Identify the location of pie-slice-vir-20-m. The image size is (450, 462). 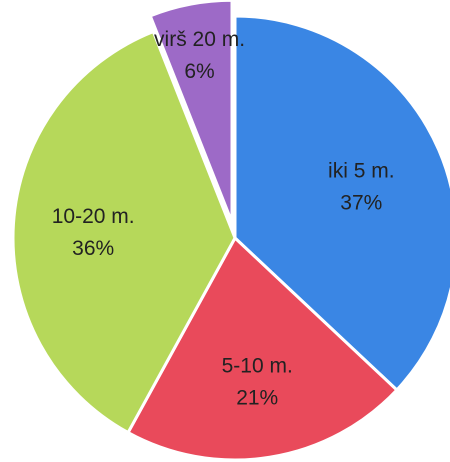
(191, 111).